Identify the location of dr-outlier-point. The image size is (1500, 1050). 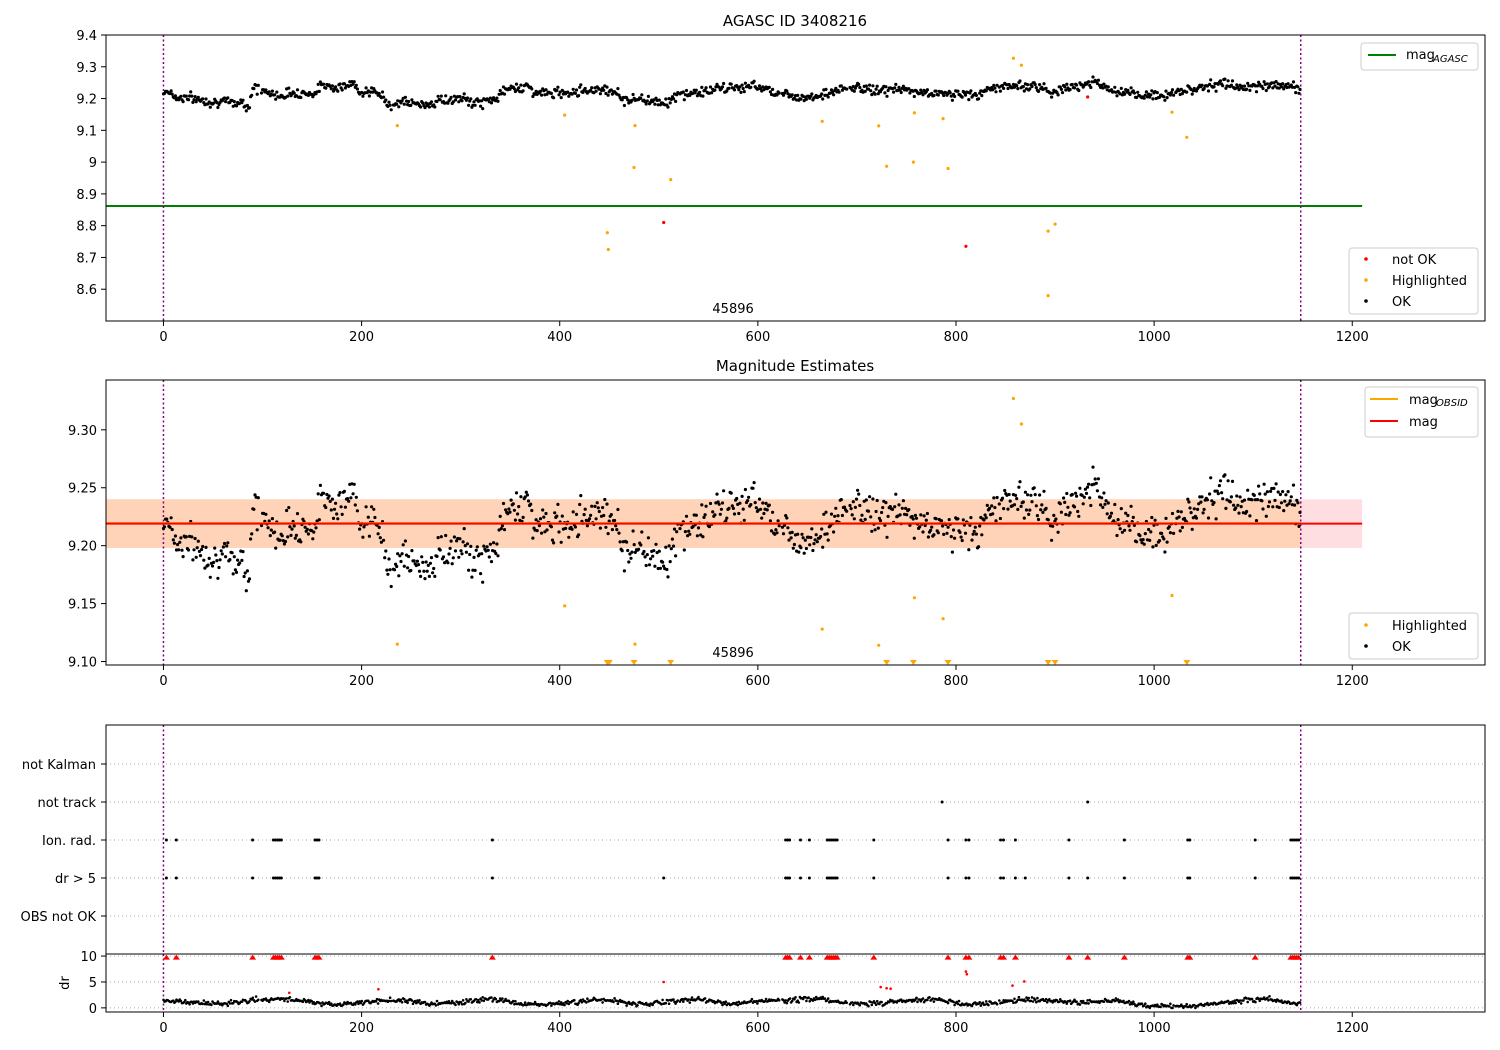
(890, 988).